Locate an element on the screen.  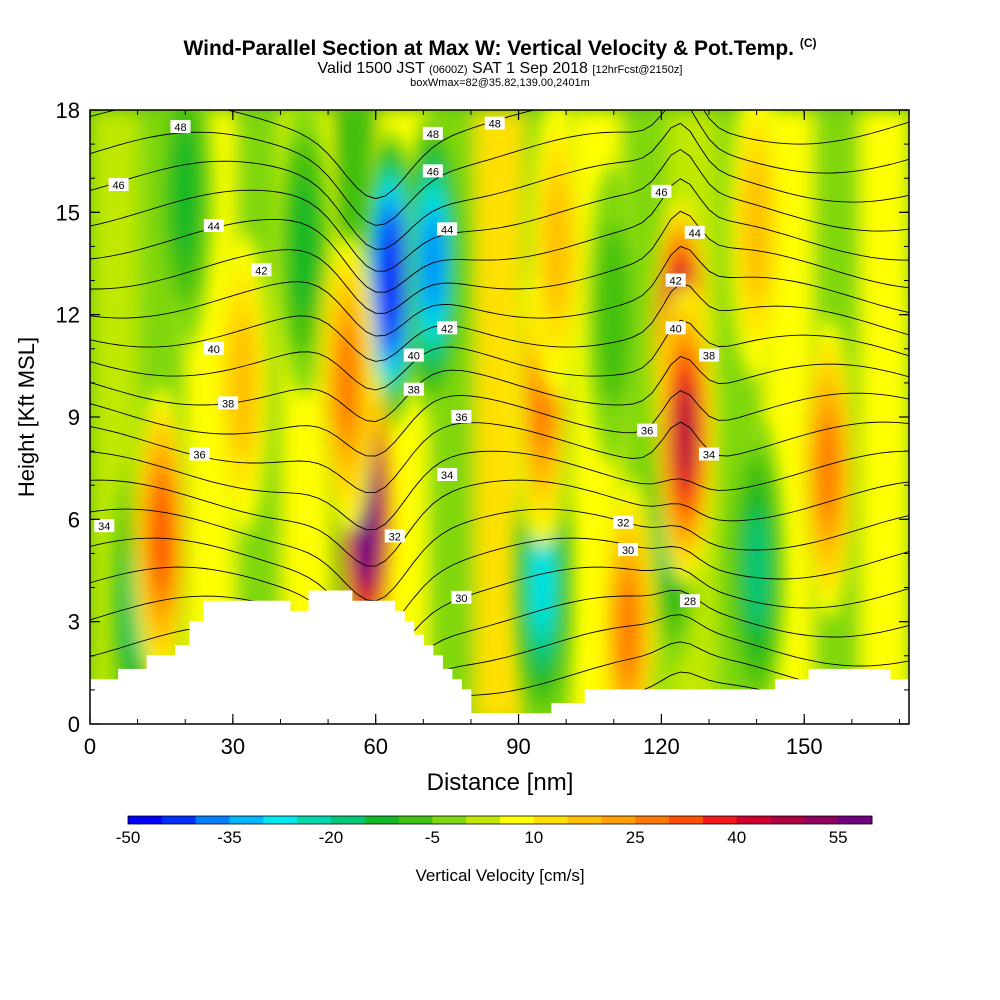
colorbar-frame is located at coordinates (500, 820).